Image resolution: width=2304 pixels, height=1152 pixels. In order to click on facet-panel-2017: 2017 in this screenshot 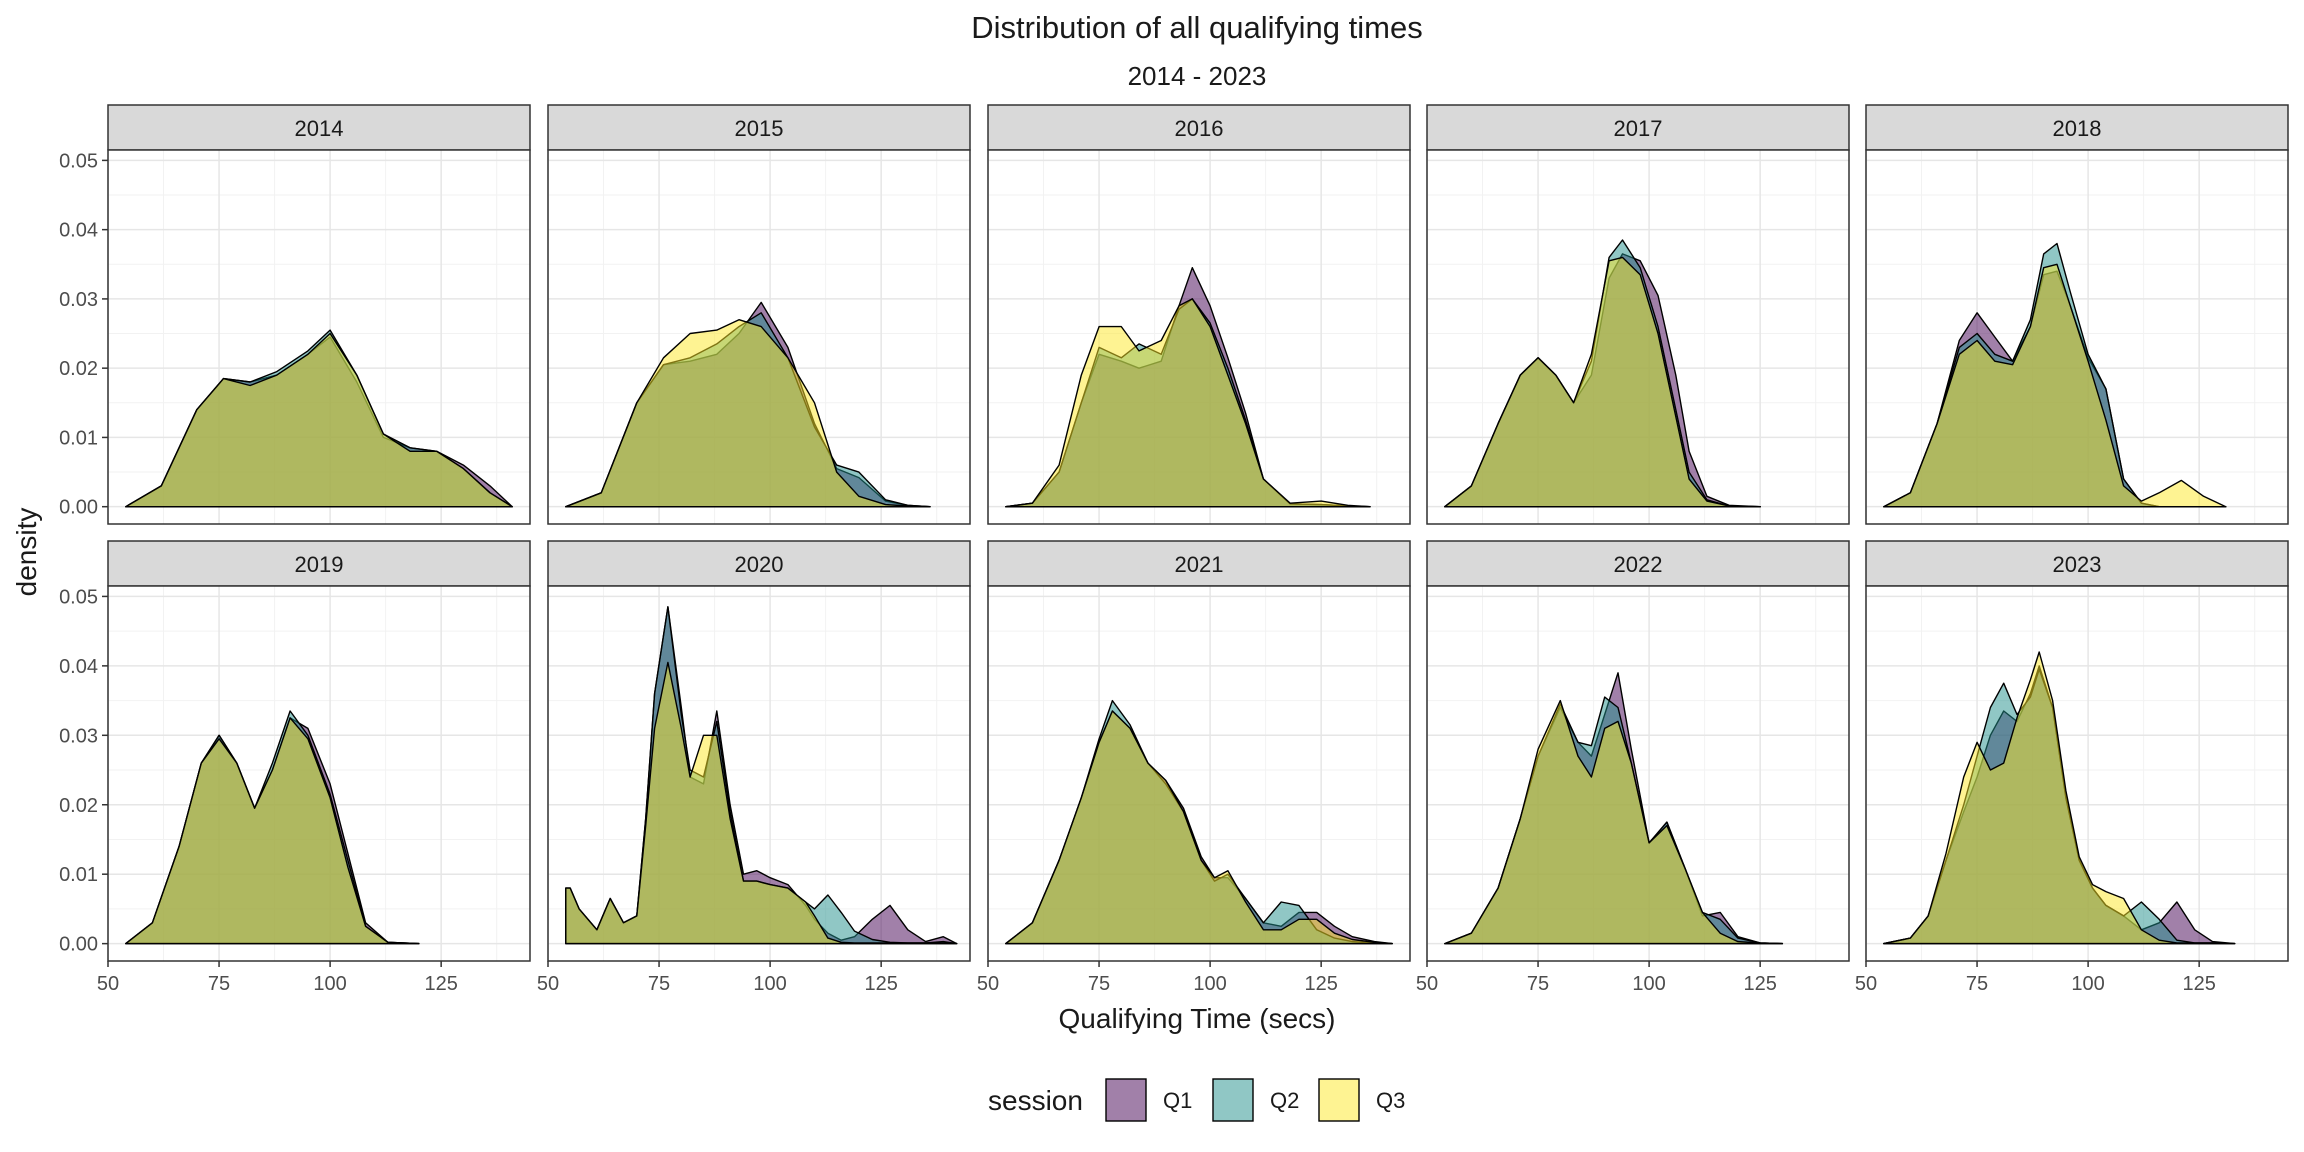, I will do `click(1638, 314)`.